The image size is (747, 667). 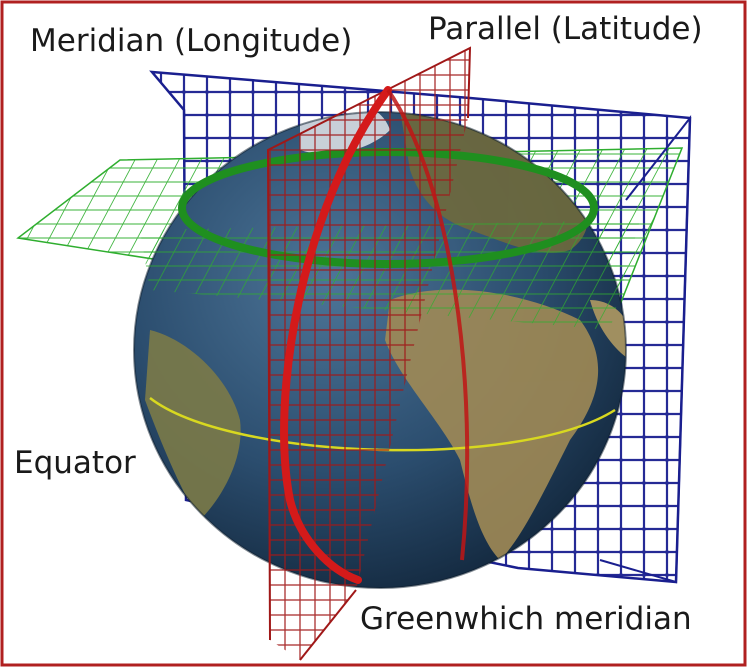 I want to click on parallel-label: Parallel (Latitude), so click(x=565, y=29).